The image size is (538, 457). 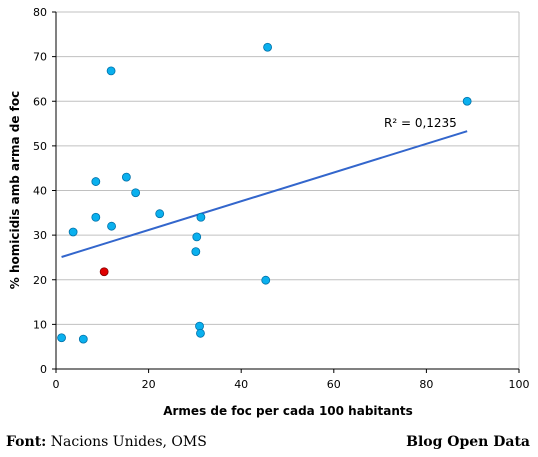 What do you see at coordinates (420, 123) in the screenshot?
I see `r-squared-annotation: R² = 0,1235` at bounding box center [420, 123].